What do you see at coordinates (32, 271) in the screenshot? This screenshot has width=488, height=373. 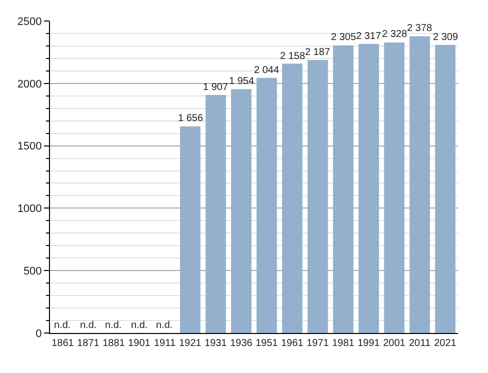 I see `y-tick-label: 500` at bounding box center [32, 271].